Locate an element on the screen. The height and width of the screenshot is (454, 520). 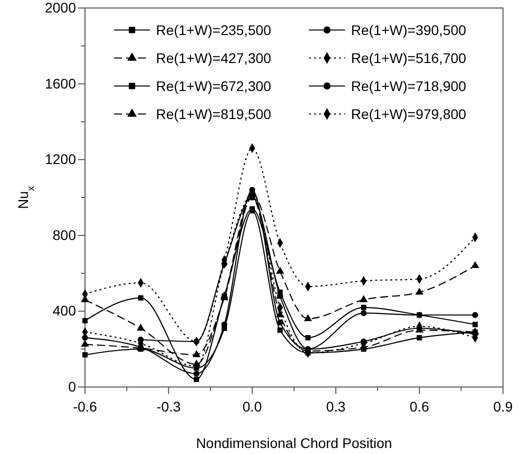
y-tick-label: 1600 is located at coordinates (60, 83).